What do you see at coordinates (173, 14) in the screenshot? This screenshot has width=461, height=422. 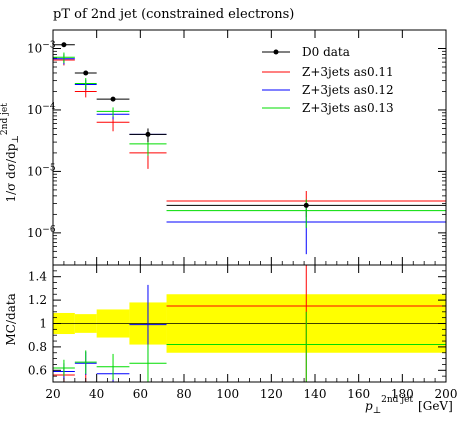 I see `chart-title: pT of 2nd jet (constrained electrons)` at bounding box center [173, 14].